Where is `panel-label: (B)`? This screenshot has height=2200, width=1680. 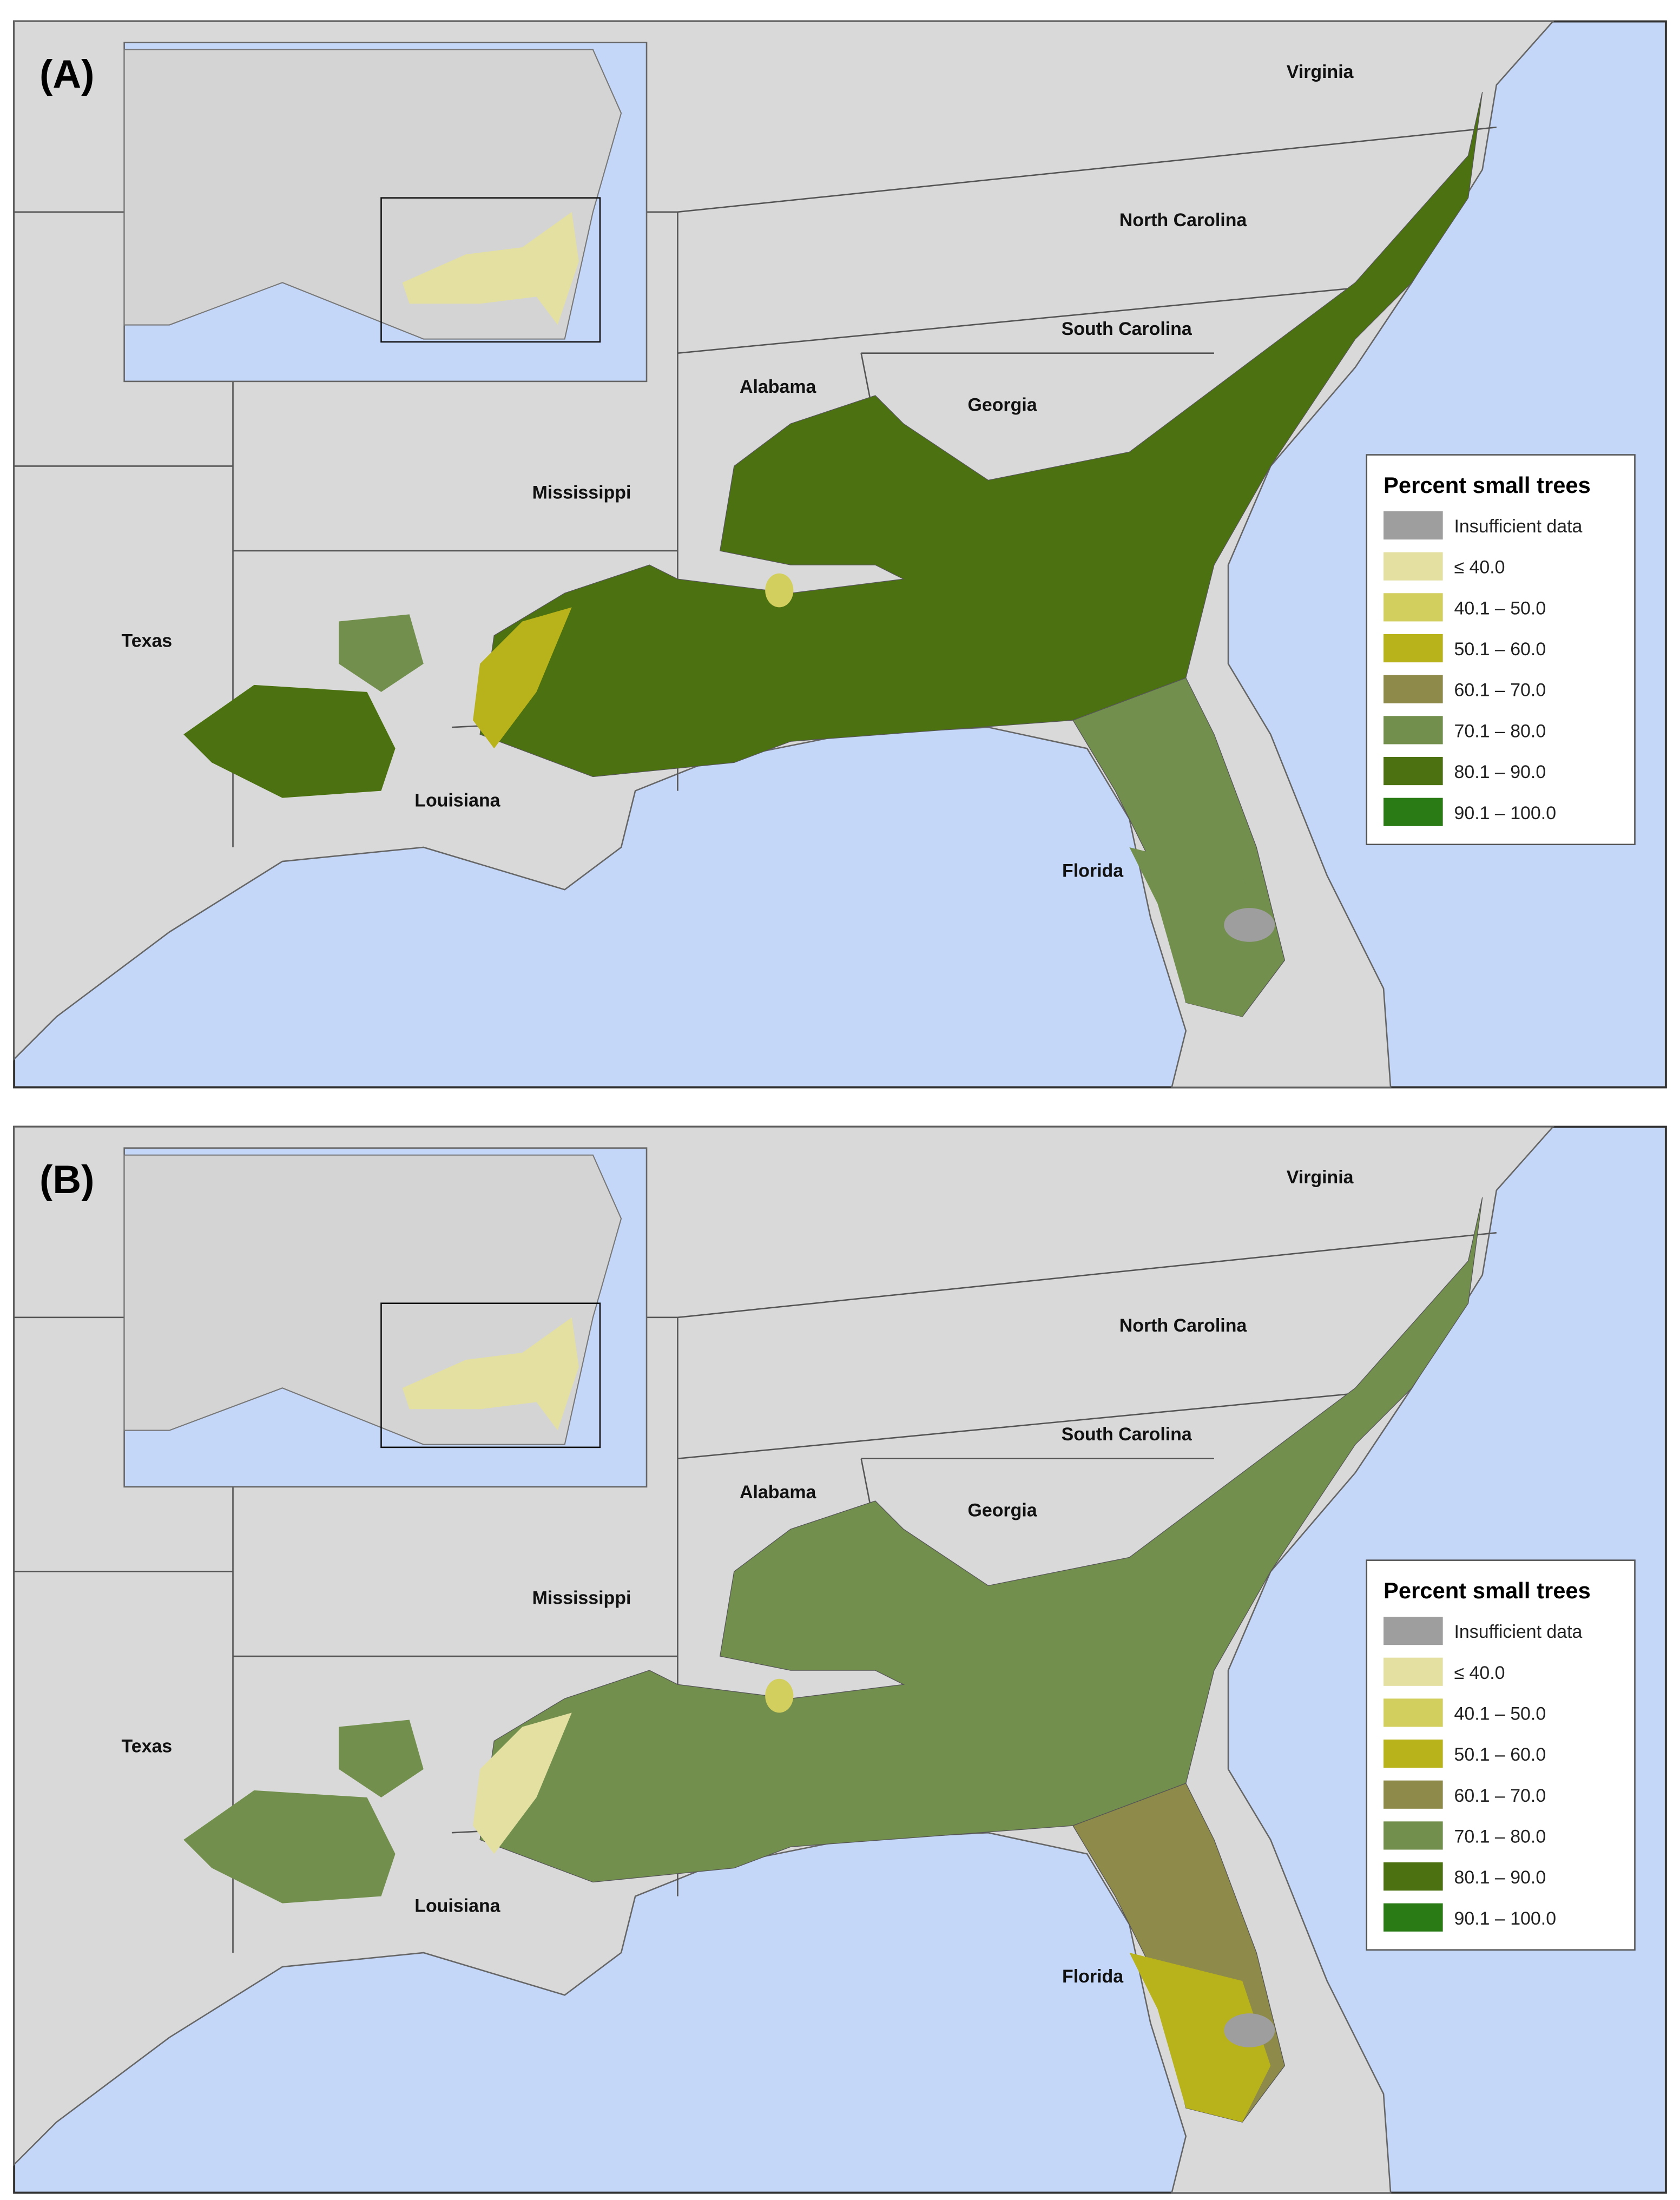 panel-label: (B) is located at coordinates (66, 1180).